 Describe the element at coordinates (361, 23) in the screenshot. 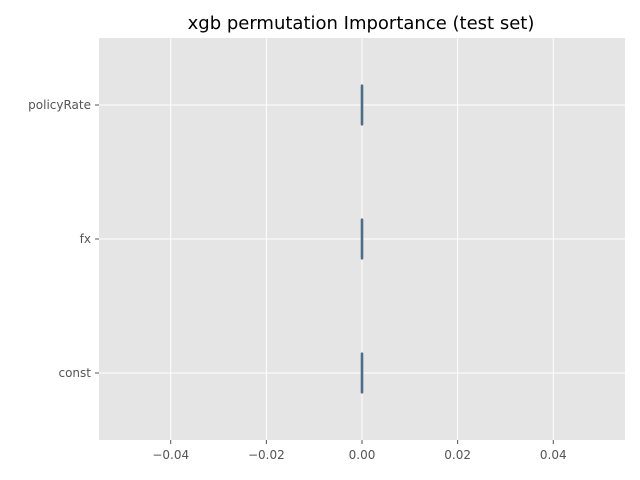

I see `chart-title: xgb permutation Importance (test set)` at that location.